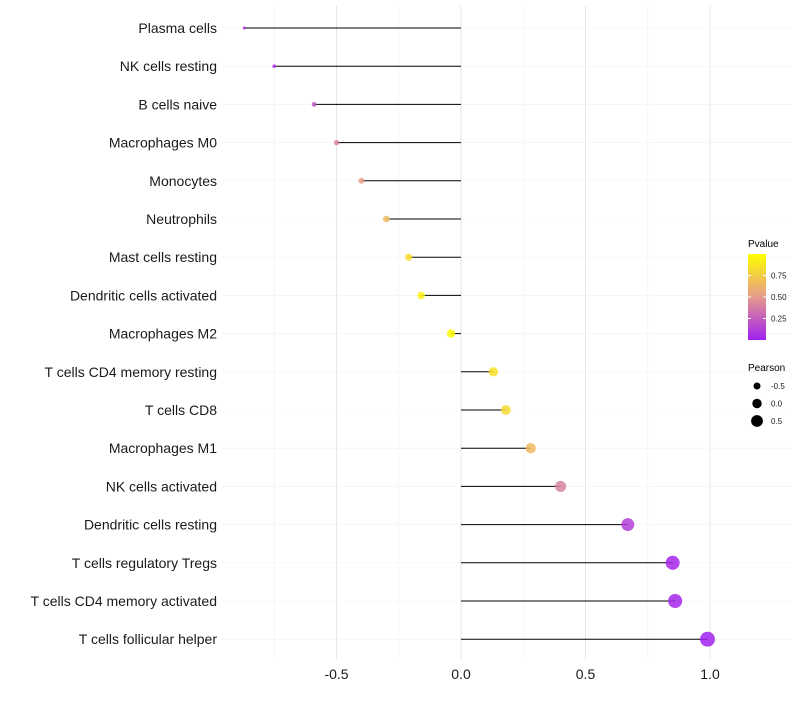 The image size is (800, 705). Describe the element at coordinates (124, 601) in the screenshot. I see `y-axis-label: T cells CD4 memory activated` at that location.